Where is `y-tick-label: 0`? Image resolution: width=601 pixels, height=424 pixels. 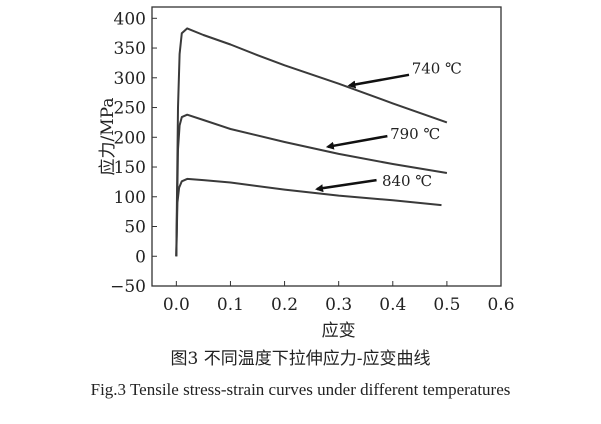
y-tick-label: 0 is located at coordinates (140, 257).